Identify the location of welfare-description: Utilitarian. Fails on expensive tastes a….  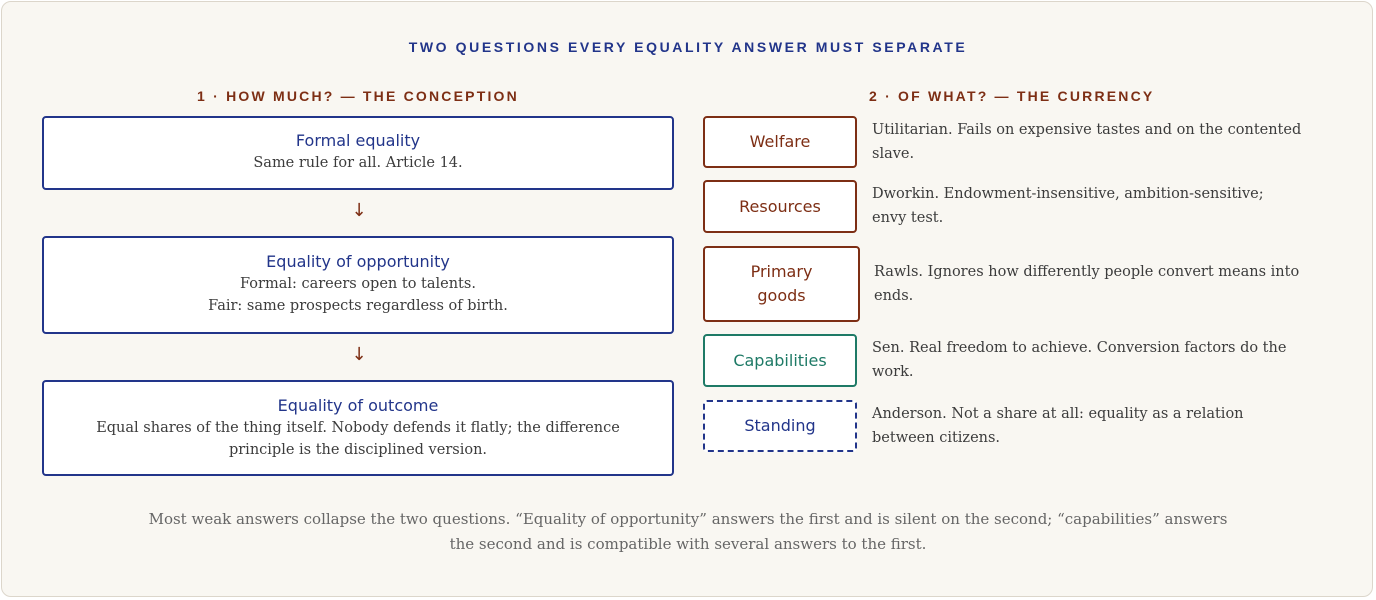
(1112, 142).